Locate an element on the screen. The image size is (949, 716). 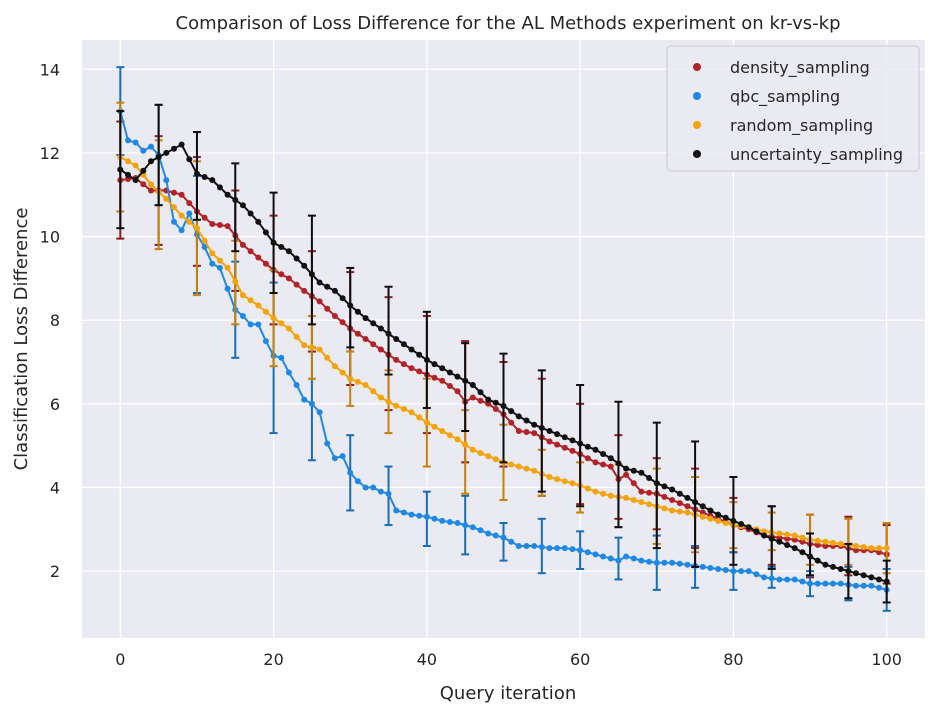
x-axis-label: Query iteration is located at coordinates (508, 693).